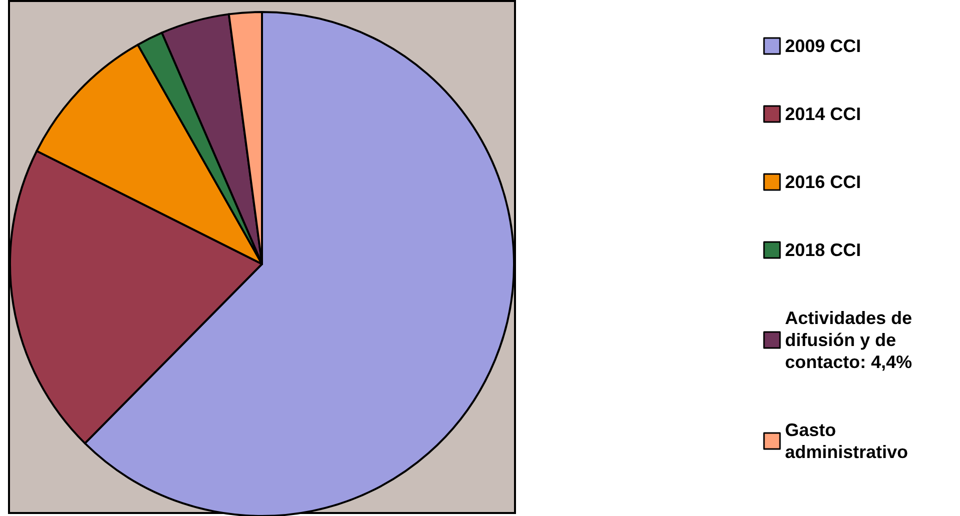 This screenshot has height=516, width=960. Describe the element at coordinates (851, 340) in the screenshot. I see `legend-label: Actividades de difusión y de contacto: 4,4%` at that location.